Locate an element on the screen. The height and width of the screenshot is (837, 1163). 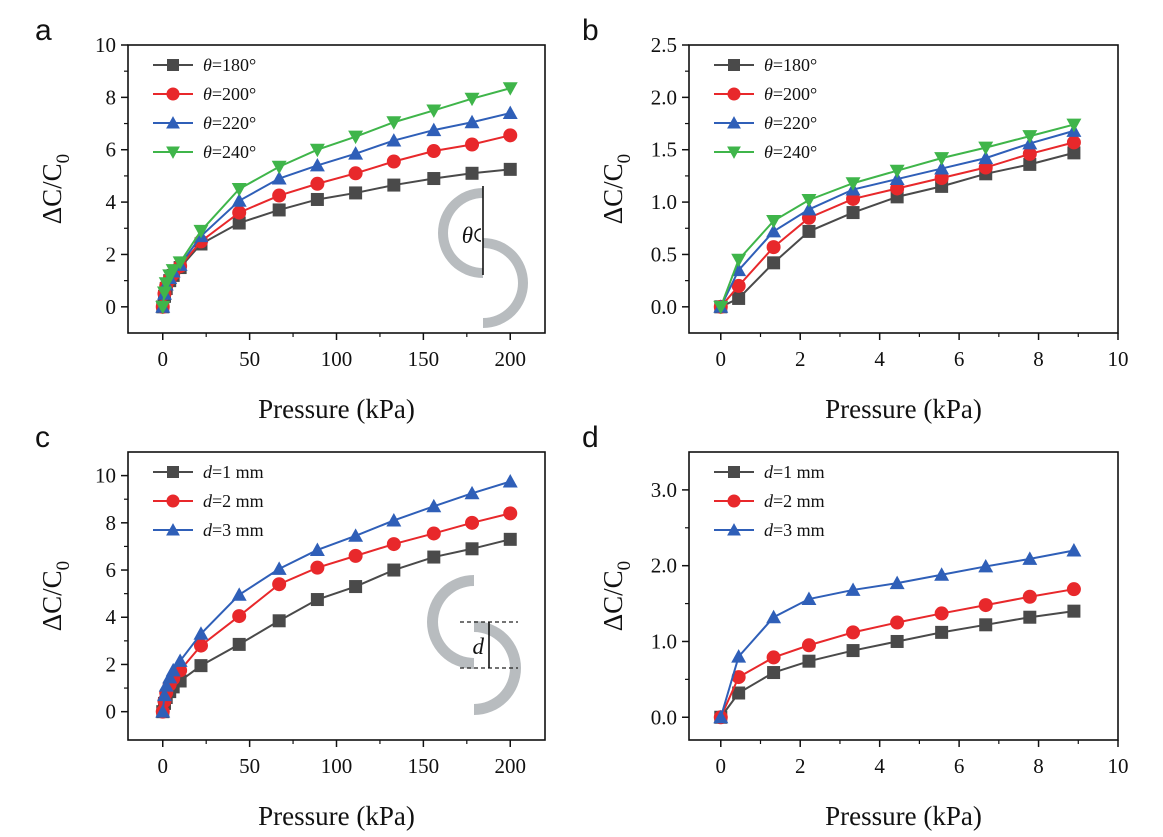
x-tick-label: 100 is located at coordinates (337, 359).